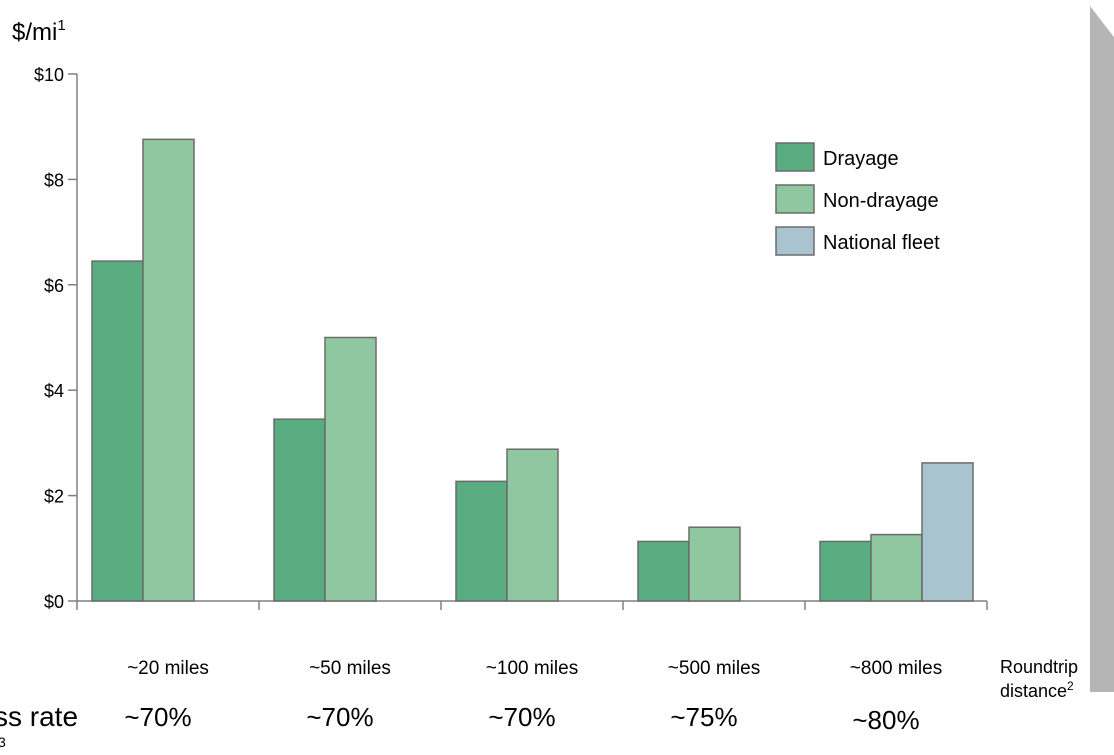 The width and height of the screenshot is (1114, 755). What do you see at coordinates (885, 720) in the screenshot?
I see `bottom-row-value: ~80%` at bounding box center [885, 720].